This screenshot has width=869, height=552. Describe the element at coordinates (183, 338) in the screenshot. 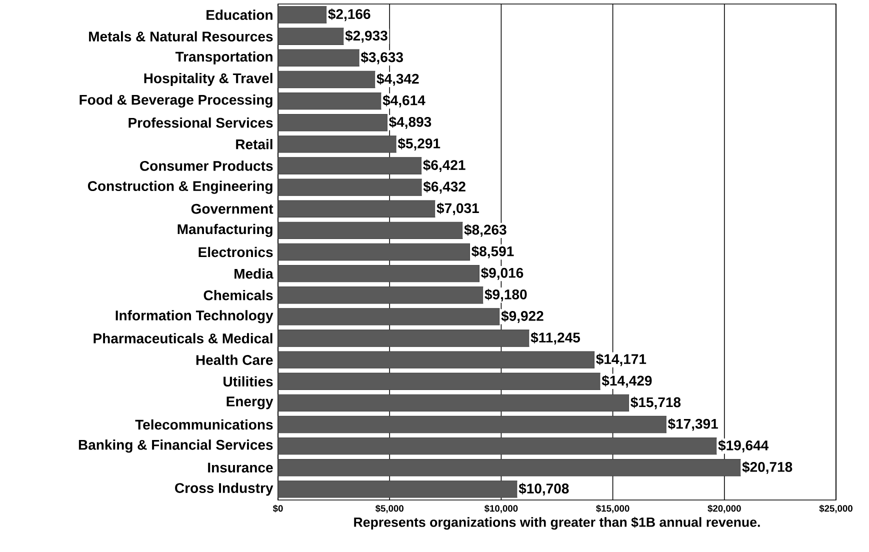

I see `y-tick-label: Pharmaceuticals & Medical` at that location.